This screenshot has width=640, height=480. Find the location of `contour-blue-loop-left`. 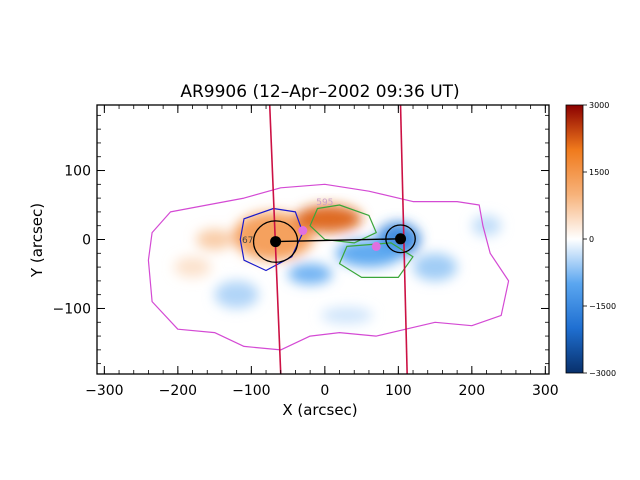

contour-blue-loop-left is located at coordinates (271, 239).